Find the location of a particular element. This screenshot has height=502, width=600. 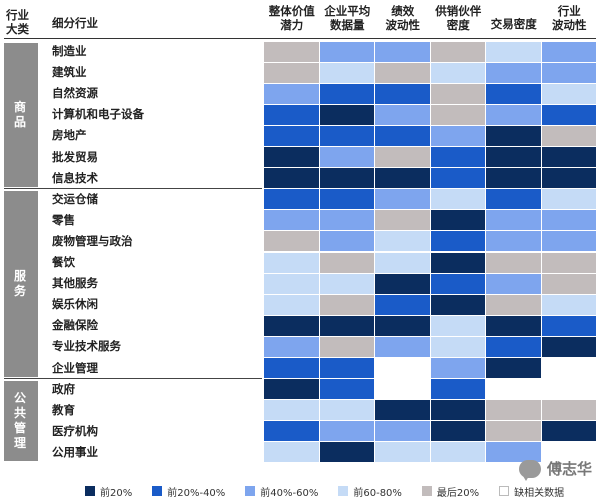

row-label: 企业管理 is located at coordinates (75, 367).